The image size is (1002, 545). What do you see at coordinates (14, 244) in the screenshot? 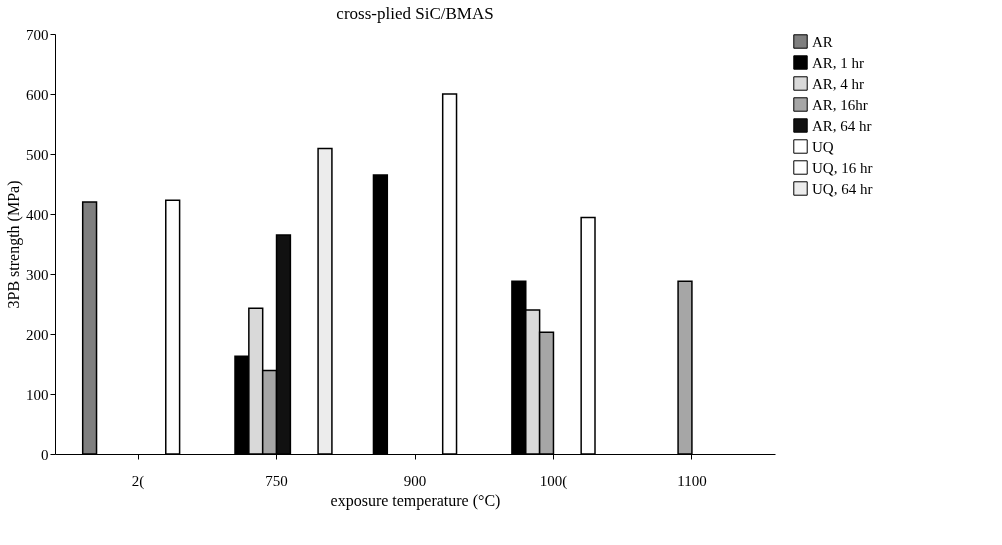
I see `y-axis-title: 3PB strength (MPa)` at bounding box center [14, 244].